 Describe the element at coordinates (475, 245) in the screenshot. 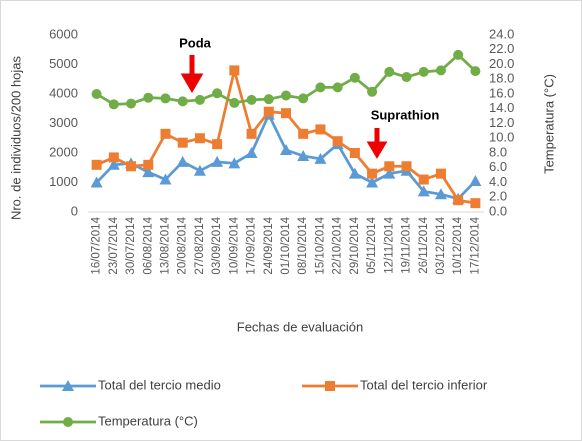

I see `x-tick-label: 17/12/2014` at that location.